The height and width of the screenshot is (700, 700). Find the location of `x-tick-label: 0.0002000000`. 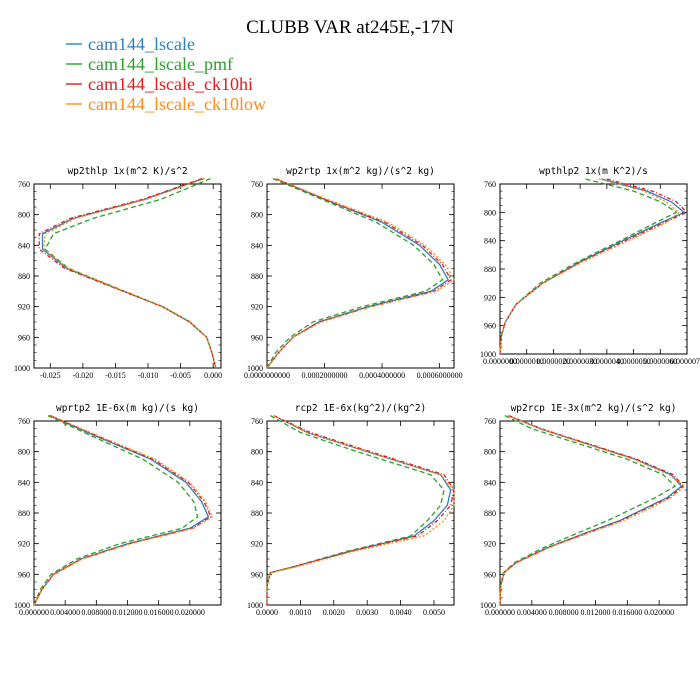

x-tick-label: 0.0002000000 is located at coordinates (325, 375).